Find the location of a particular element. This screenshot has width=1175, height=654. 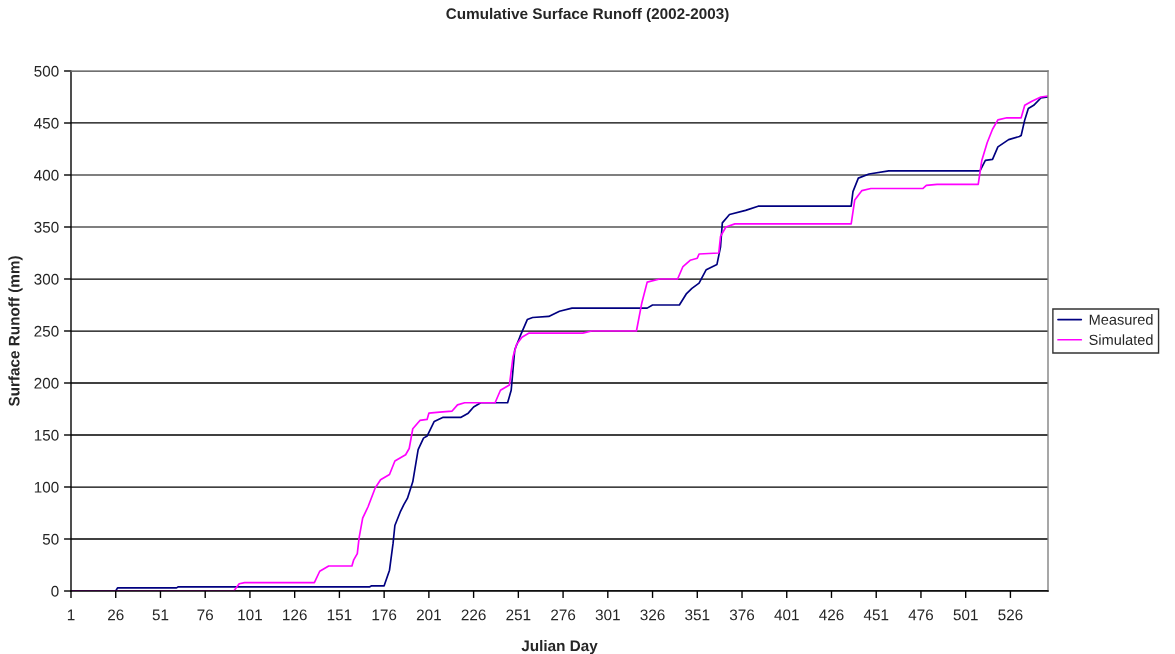

y-axis-title: Surface Runoff (mm) is located at coordinates (15, 331).